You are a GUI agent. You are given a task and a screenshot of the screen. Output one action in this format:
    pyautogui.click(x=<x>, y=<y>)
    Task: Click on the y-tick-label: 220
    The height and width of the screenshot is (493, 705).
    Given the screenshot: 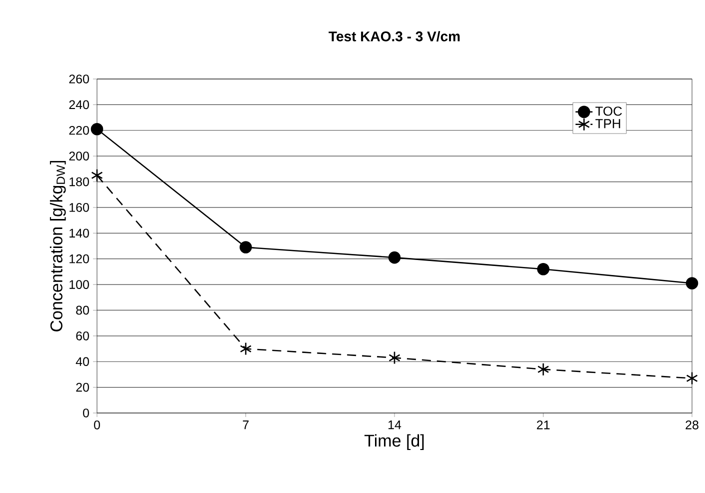 What is the action you would take?
    pyautogui.click(x=79, y=130)
    